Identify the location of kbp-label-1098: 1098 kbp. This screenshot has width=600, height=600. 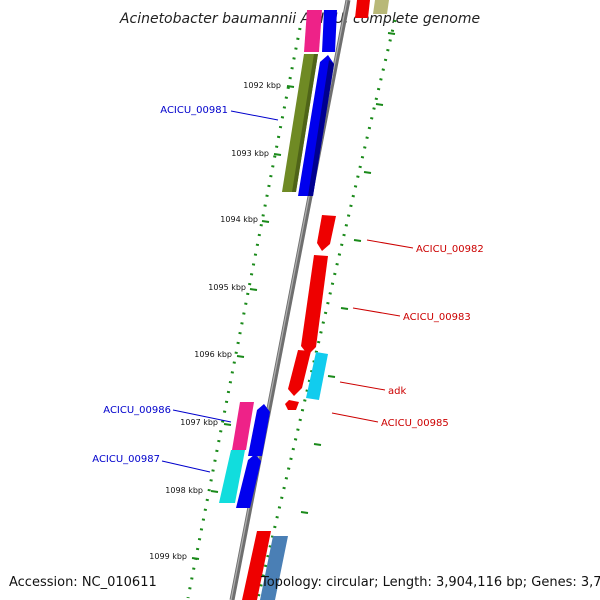
(184, 490).